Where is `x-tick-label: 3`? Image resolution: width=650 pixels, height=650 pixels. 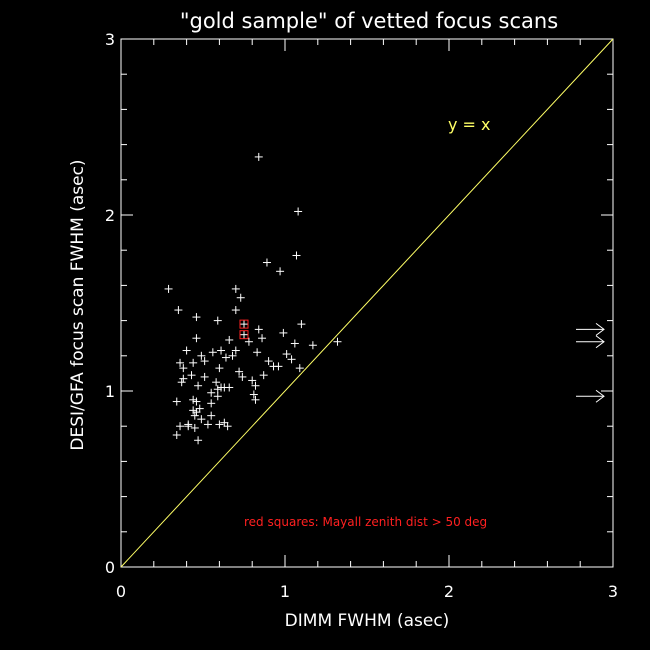
x-tick-label: 3 is located at coordinates (613, 591).